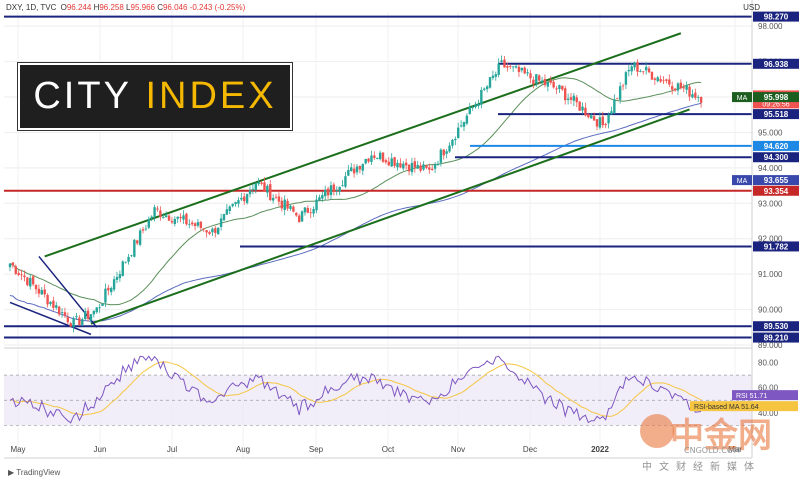 Image resolution: width=800 pixels, height=484 pixels. I want to click on symbol-name: DXY, 1D, TVC, so click(31, 7).